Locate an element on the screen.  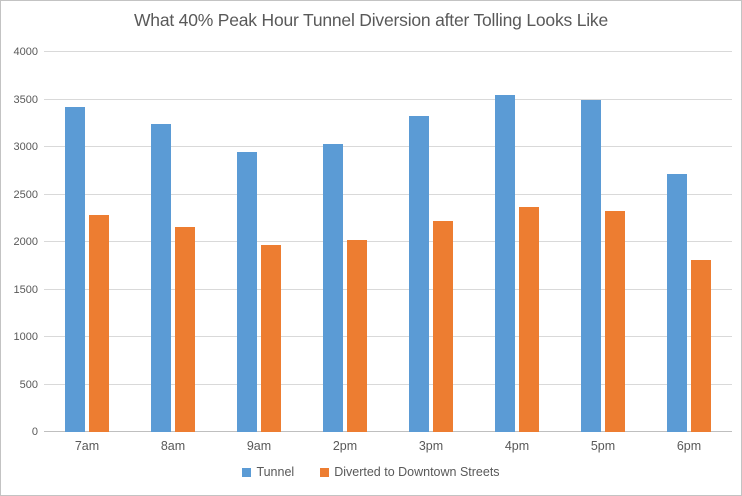
y-tick-label: 2500 is located at coordinates (25, 194).